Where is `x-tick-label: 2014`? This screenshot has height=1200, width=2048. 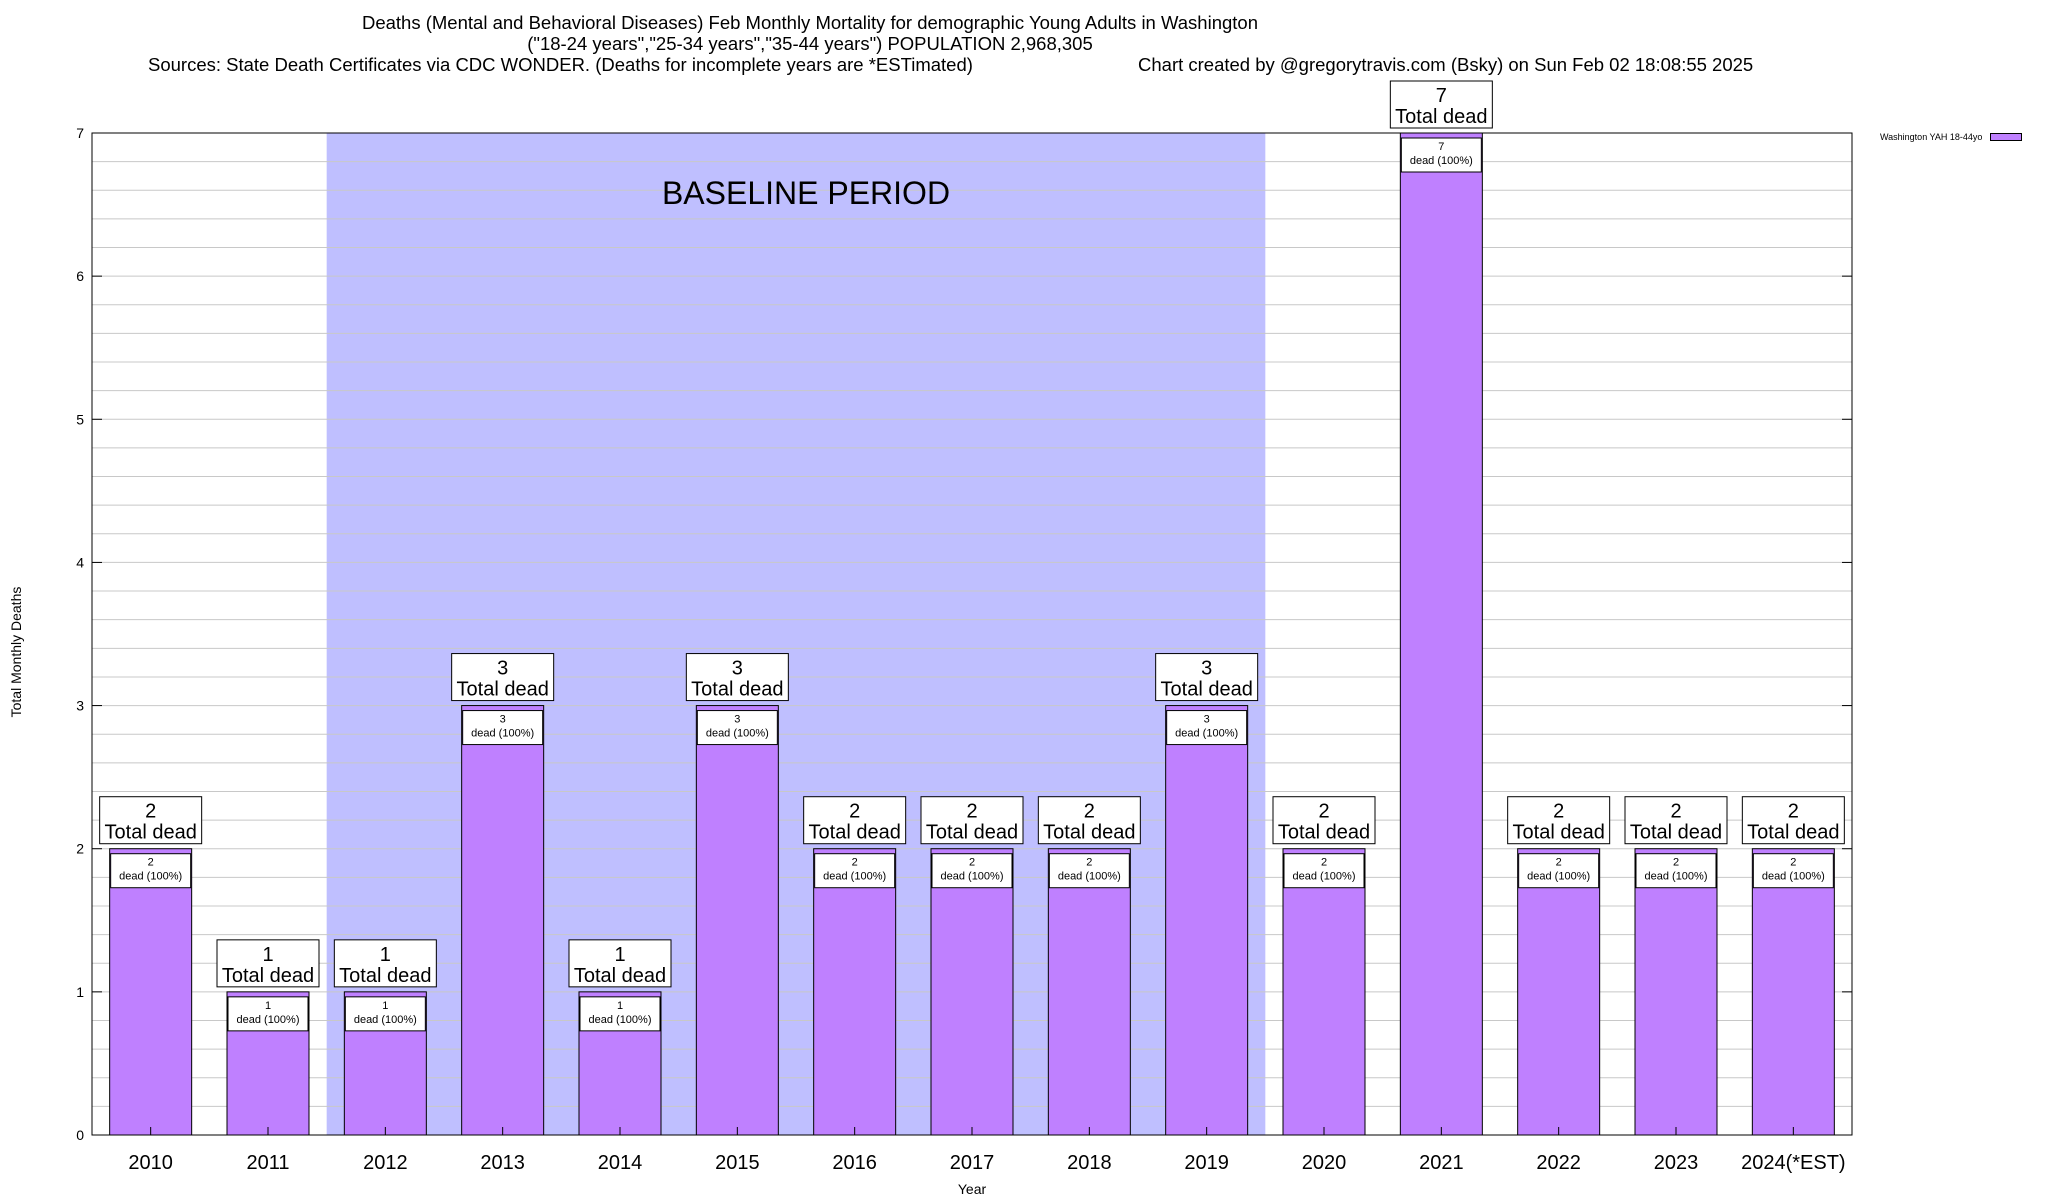 x-tick-label: 2014 is located at coordinates (620, 1163).